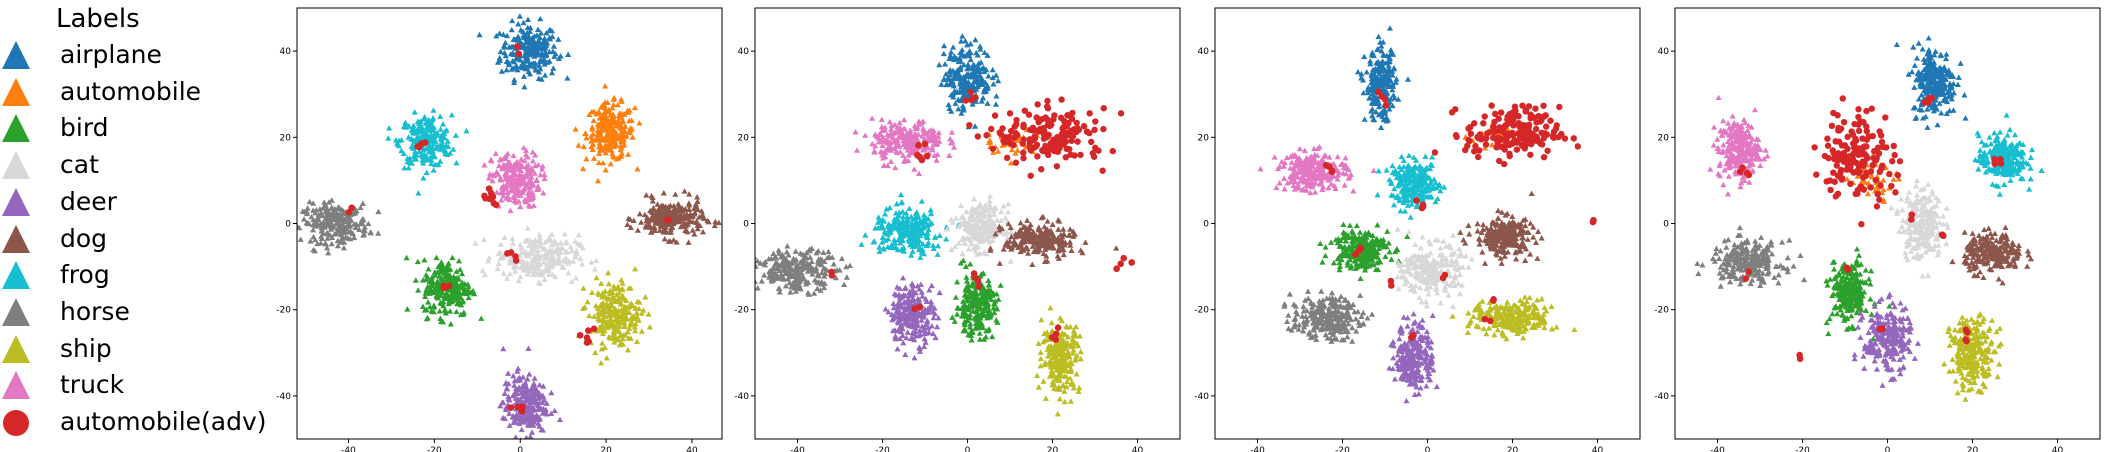  What do you see at coordinates (434, 449) in the screenshot?
I see `x-tick-label: -20` at bounding box center [434, 449].